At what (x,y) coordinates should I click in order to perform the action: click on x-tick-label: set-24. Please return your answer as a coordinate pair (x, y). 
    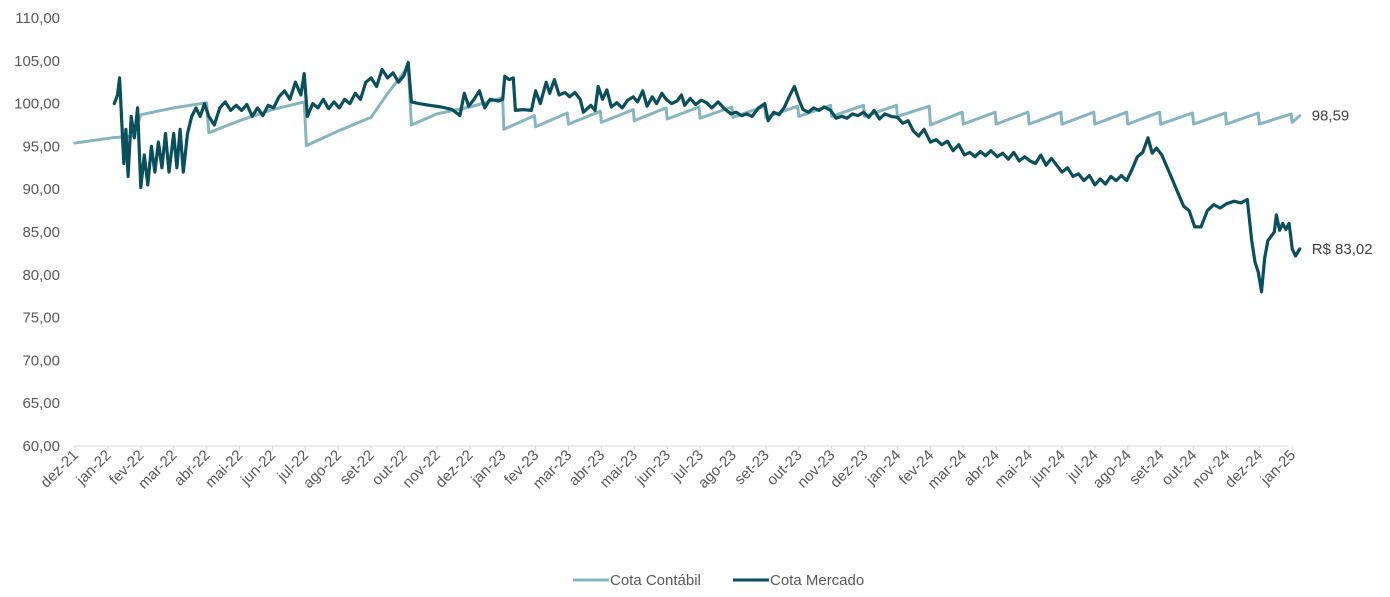
    Looking at the image, I should click on (1147, 468).